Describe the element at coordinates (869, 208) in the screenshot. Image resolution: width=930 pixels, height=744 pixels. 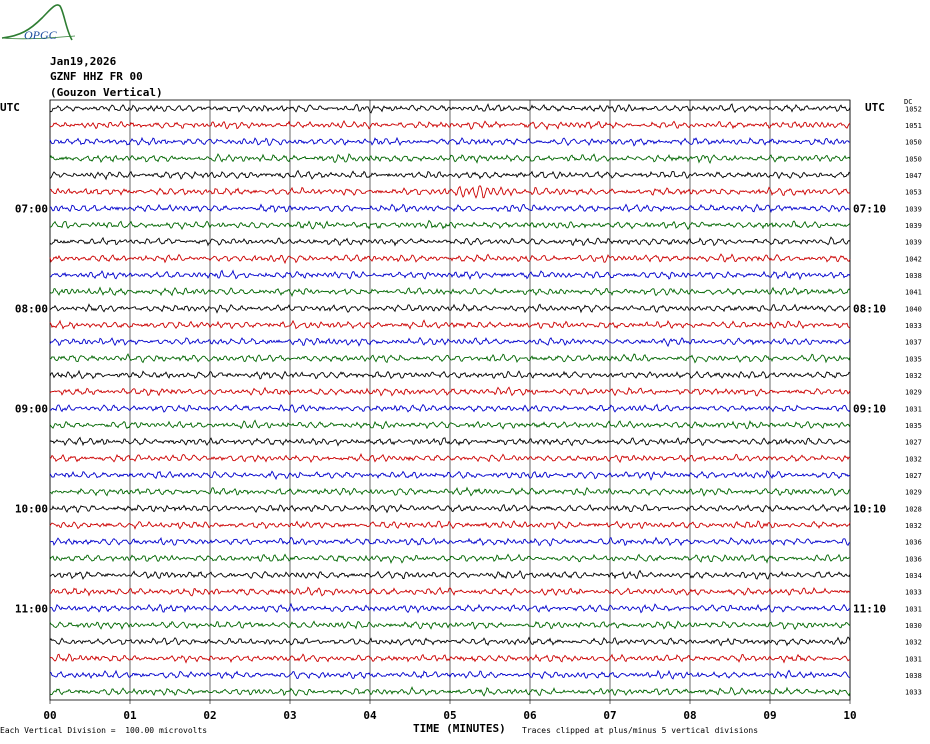
I see `right-time-label: 07:10` at that location.